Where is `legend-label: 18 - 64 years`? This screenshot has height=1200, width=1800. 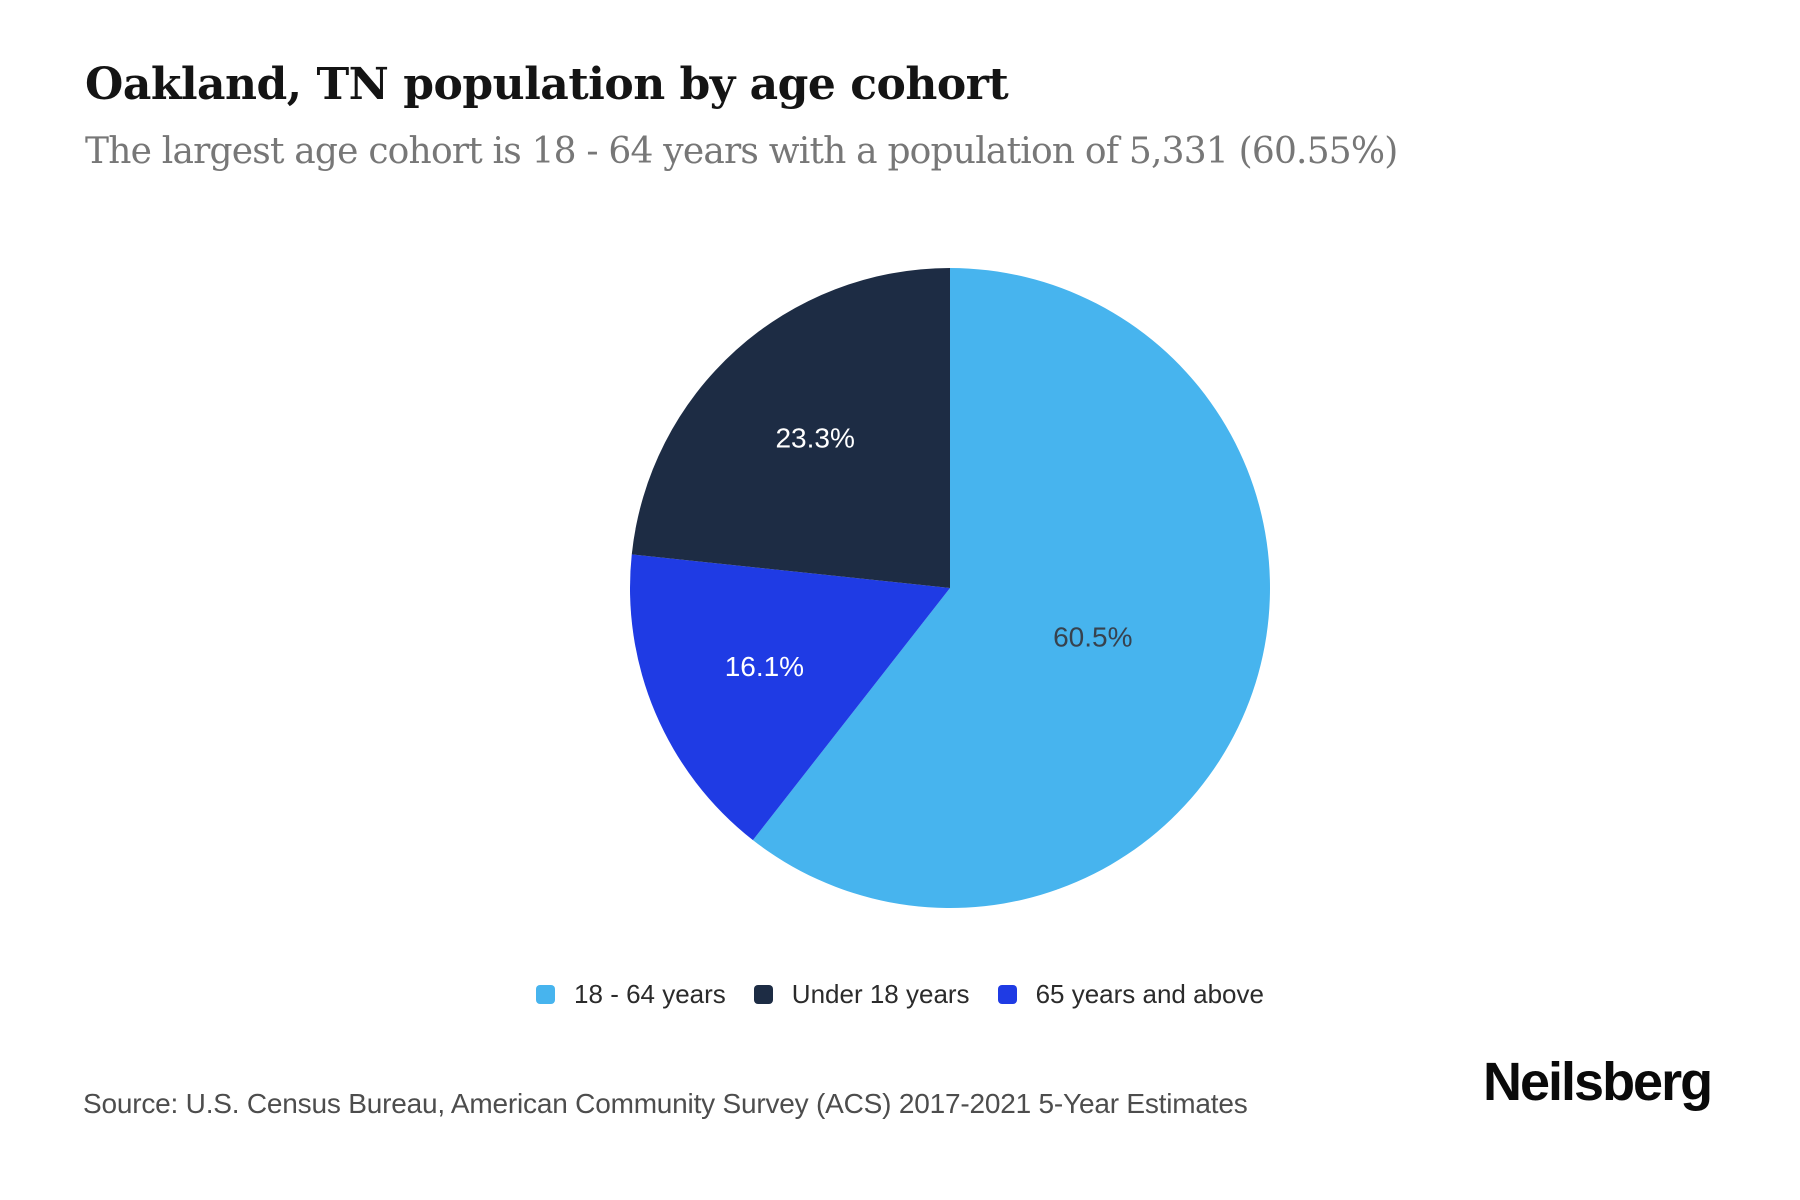
legend-label: 18 - 64 years is located at coordinates (650, 994).